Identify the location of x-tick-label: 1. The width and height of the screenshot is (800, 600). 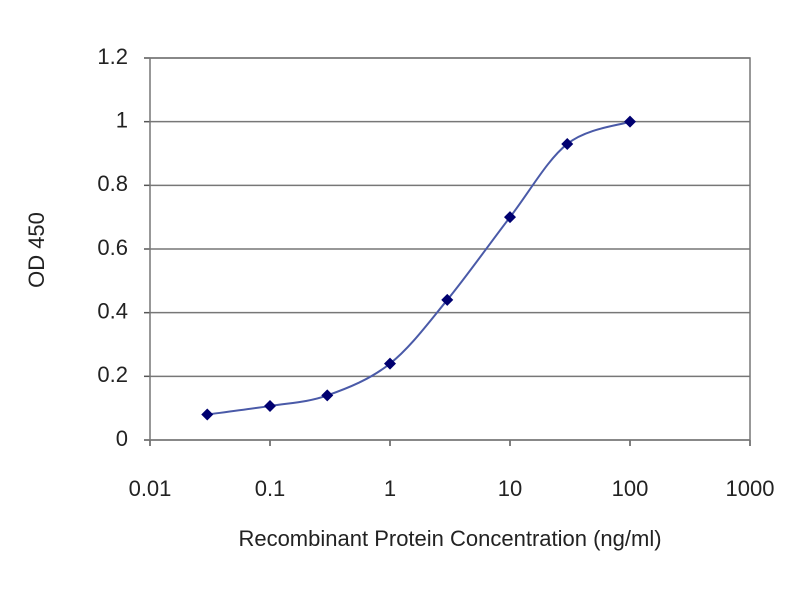
(390, 488).